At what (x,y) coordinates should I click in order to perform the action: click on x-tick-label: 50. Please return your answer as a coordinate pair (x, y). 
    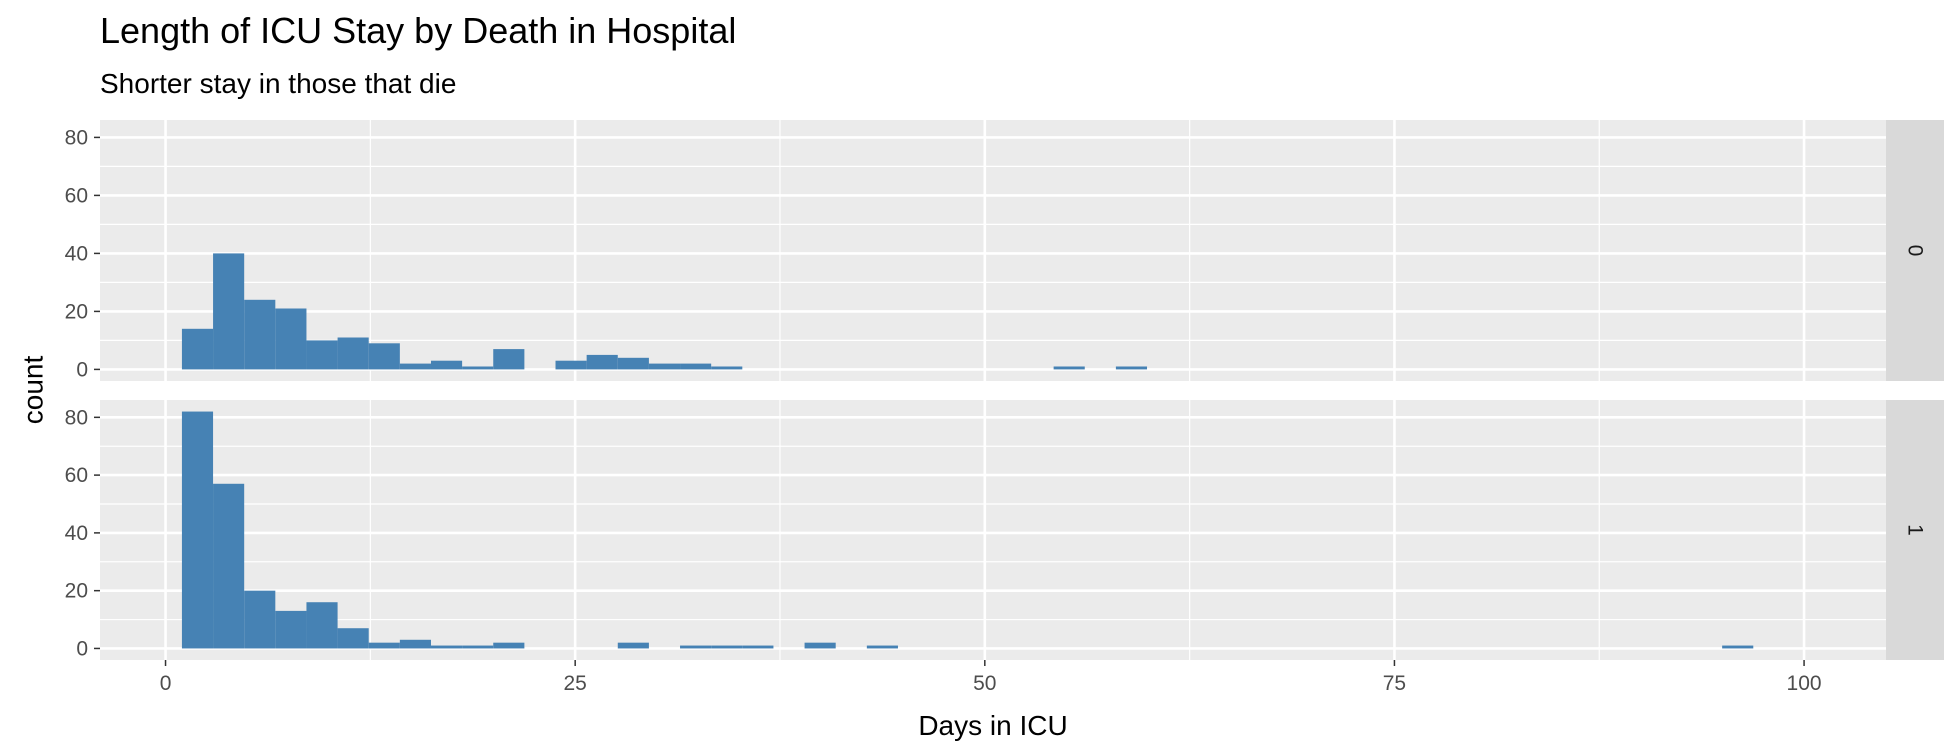
    Looking at the image, I should click on (984, 683).